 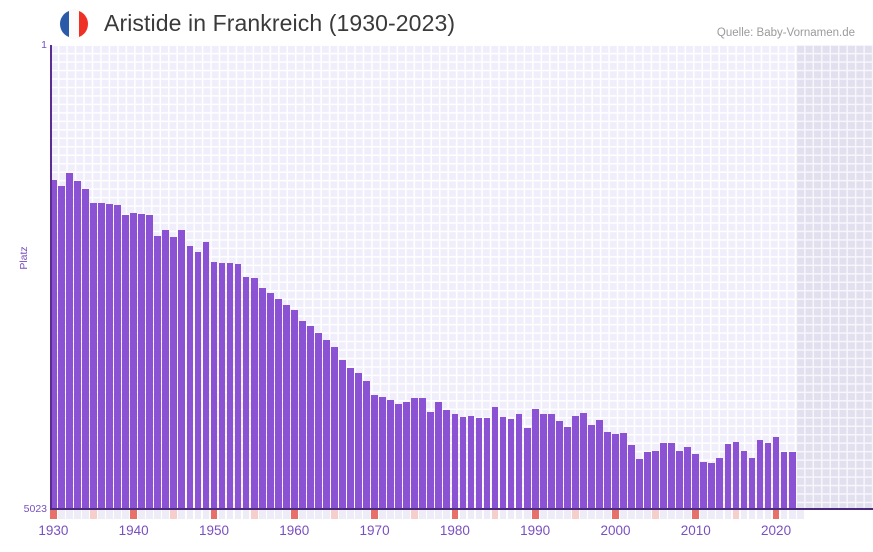 I want to click on x-tick-mid-1995, so click(x=575, y=514).